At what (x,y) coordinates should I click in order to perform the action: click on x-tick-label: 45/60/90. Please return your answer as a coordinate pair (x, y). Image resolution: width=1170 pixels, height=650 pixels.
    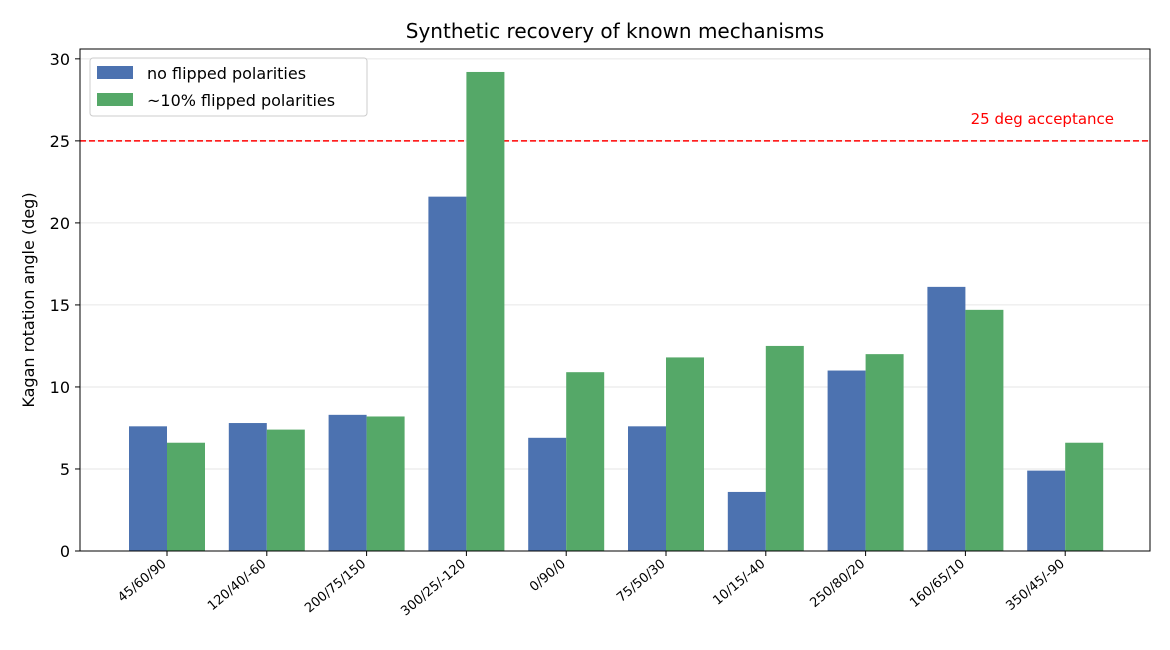
    Looking at the image, I should click on (142, 581).